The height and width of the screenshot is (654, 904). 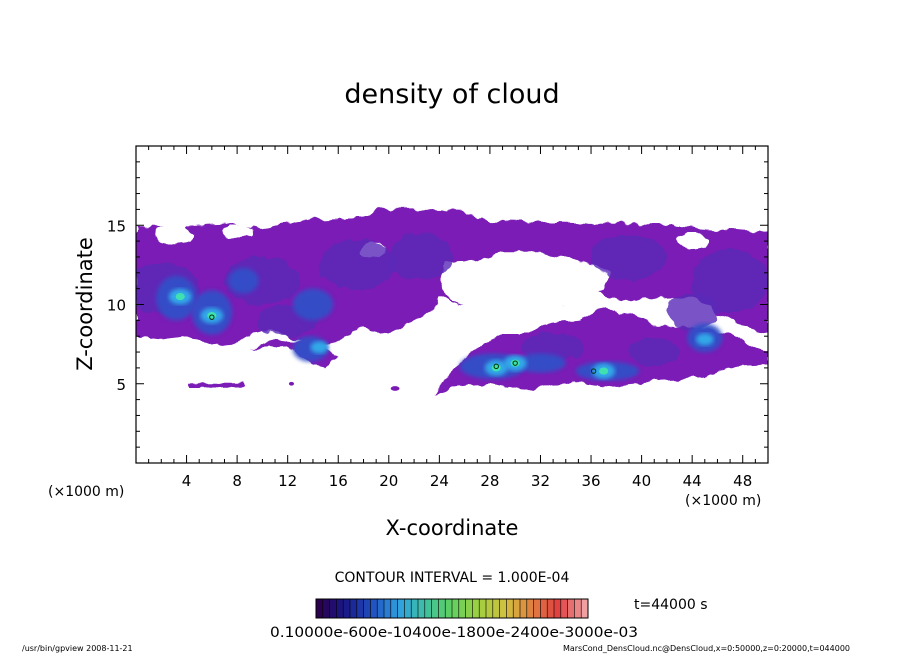 What do you see at coordinates (723, 501) in the screenshot?
I see `x-unit-right: (×1000 m)` at bounding box center [723, 501].